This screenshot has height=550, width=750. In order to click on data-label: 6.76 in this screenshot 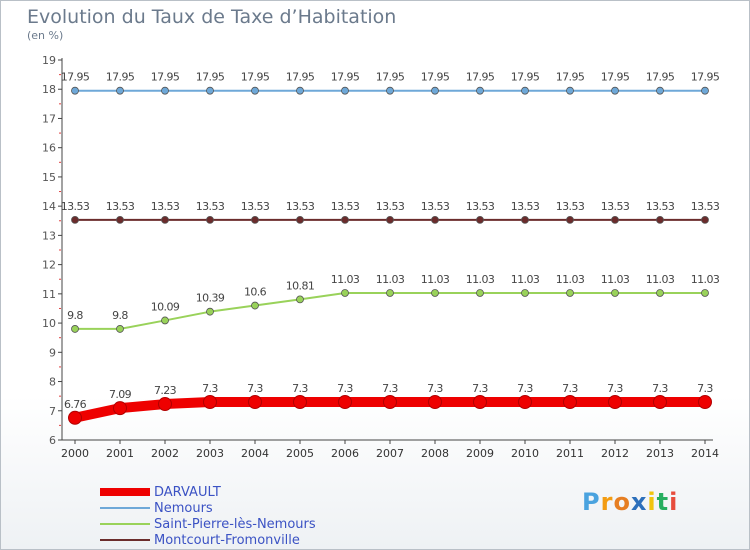, I will do `click(75, 404)`.